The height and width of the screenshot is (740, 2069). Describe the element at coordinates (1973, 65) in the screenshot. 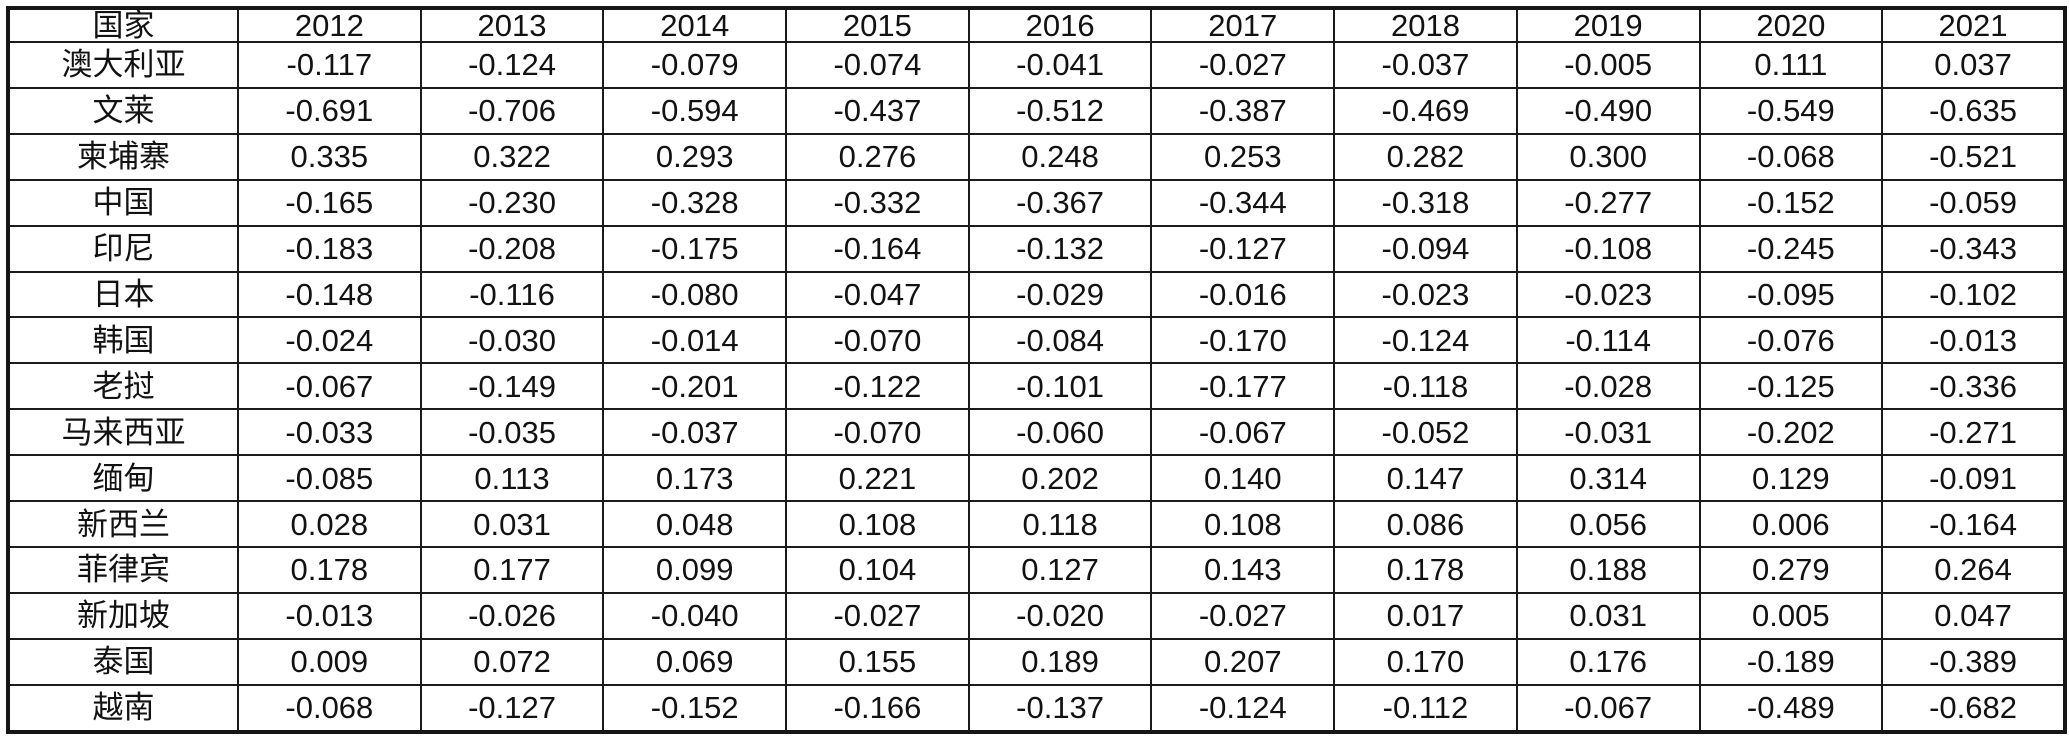

I see `value-cell: 0.037` at that location.